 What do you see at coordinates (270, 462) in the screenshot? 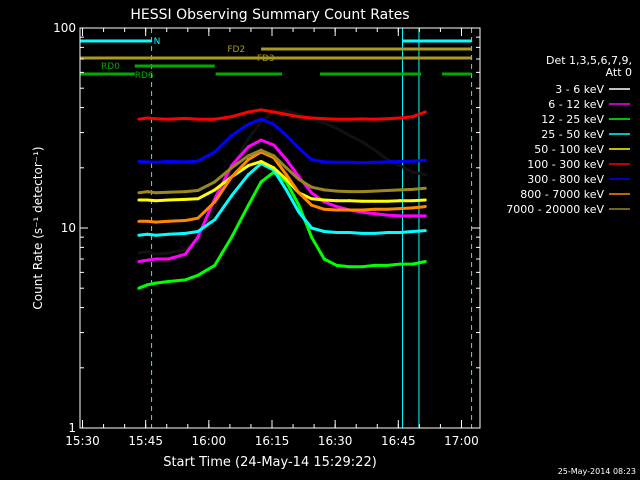
I see `x-axis-label: Start Time (24-May-14 15:29:22)` at bounding box center [270, 462].